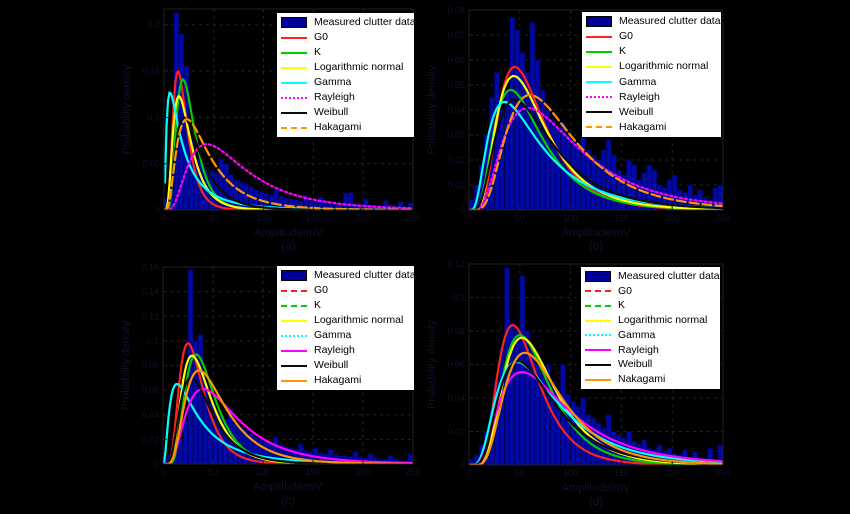 This screenshot has width=850, height=514. Describe the element at coordinates (345, 38) in the screenshot. I see `legend-item: G0` at that location.